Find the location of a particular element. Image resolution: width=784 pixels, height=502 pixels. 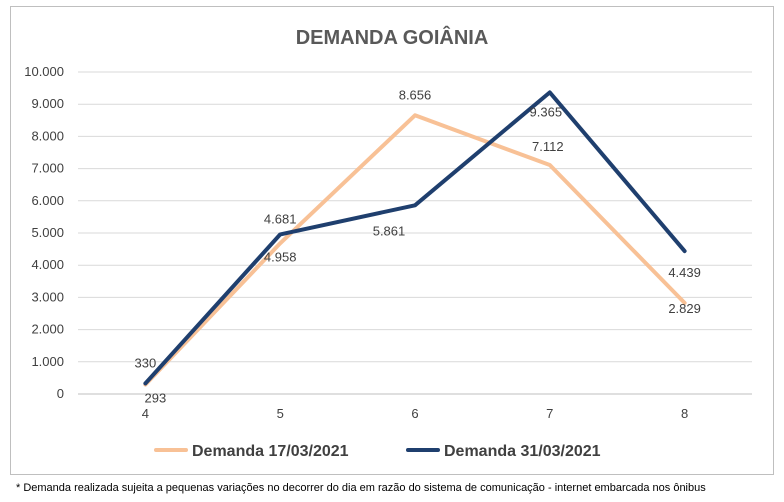

data-label-series-2: 330 is located at coordinates (146, 362).